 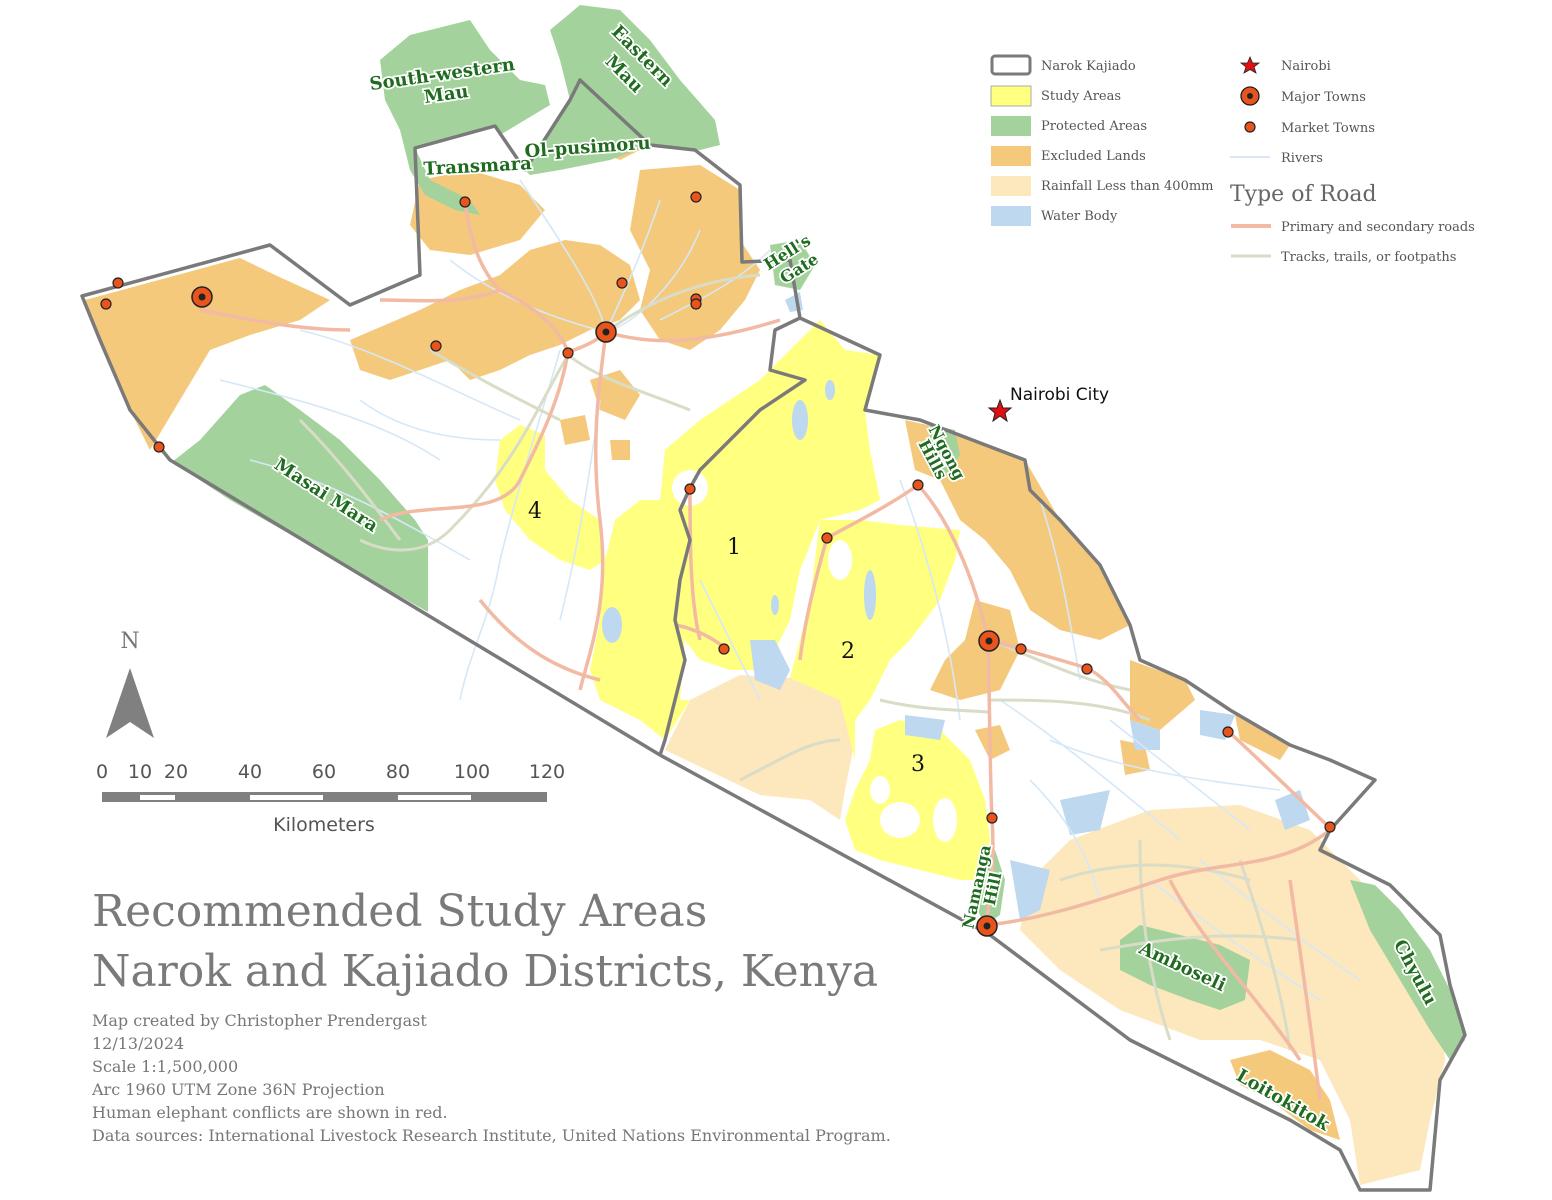 I want to click on protected-amboseli, so click(x=1185, y=967).